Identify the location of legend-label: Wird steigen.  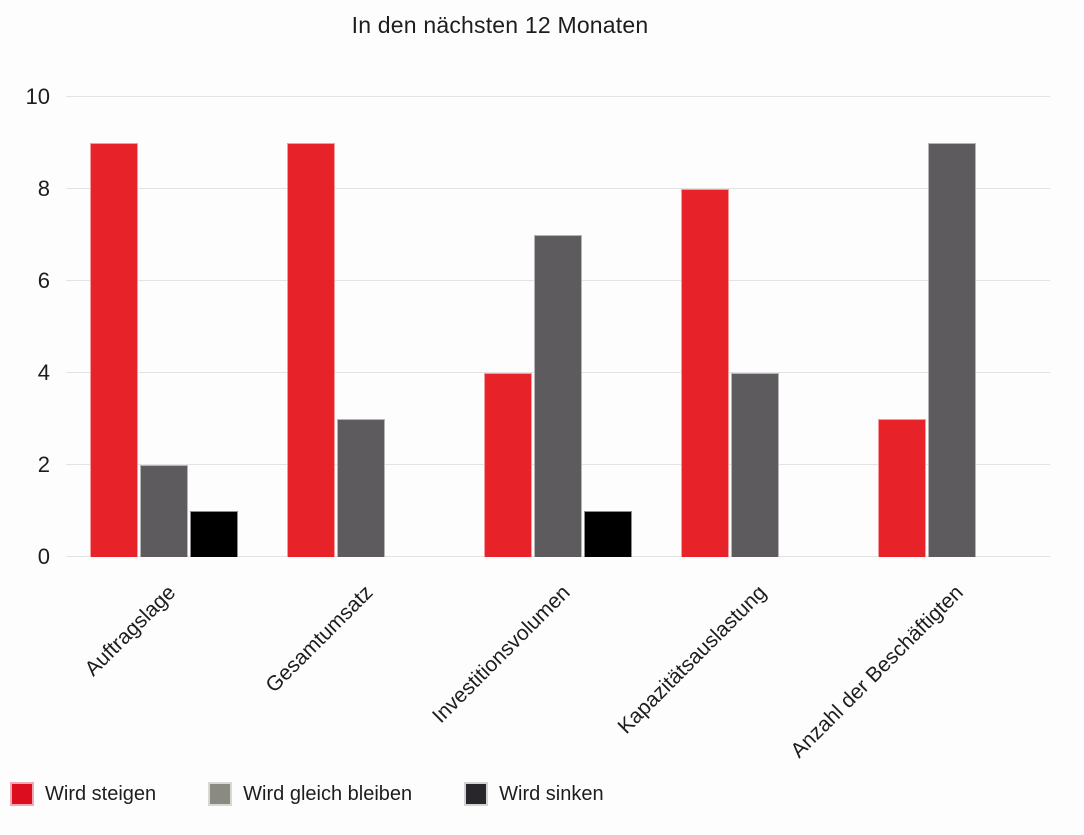
(101, 793).